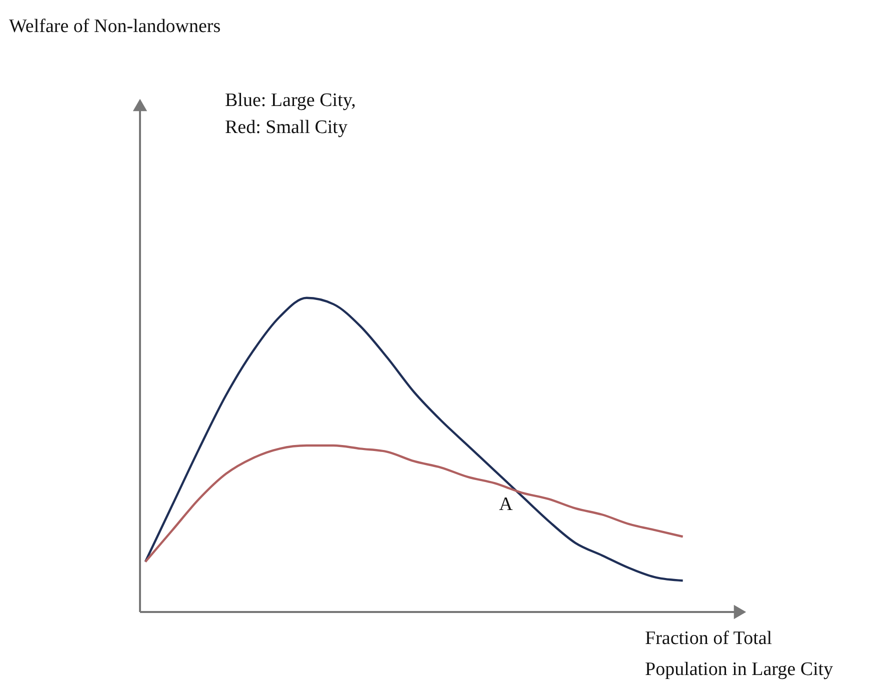  I want to click on text: Red: Small City, so click(286, 127).